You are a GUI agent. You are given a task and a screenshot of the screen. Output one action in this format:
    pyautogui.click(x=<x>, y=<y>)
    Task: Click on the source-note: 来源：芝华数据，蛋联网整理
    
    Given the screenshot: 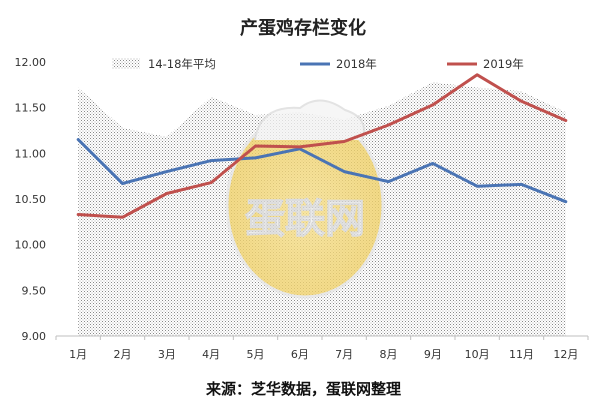 What is the action you would take?
    pyautogui.click(x=303, y=388)
    